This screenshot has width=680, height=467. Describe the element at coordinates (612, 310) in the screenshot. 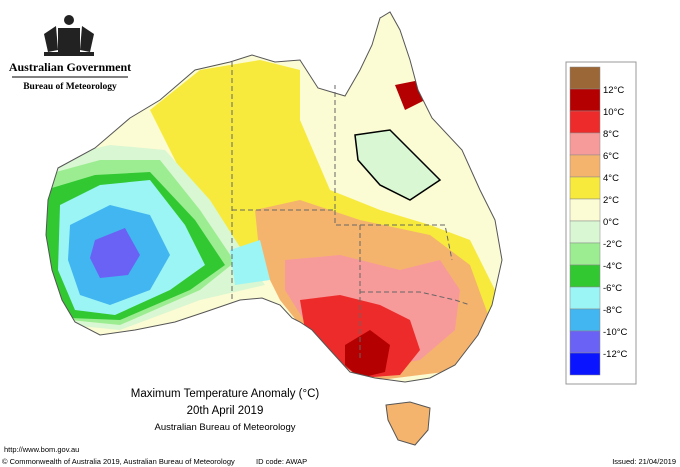

I see `legend-label: -8°C` at that location.